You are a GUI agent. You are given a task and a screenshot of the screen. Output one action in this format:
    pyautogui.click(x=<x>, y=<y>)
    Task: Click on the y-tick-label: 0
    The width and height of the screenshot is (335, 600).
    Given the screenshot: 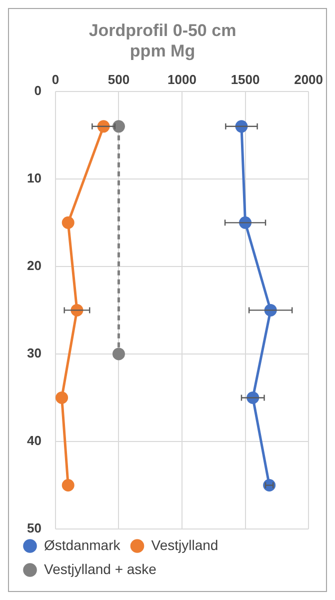 What is the action you would take?
    pyautogui.click(x=38, y=90)
    